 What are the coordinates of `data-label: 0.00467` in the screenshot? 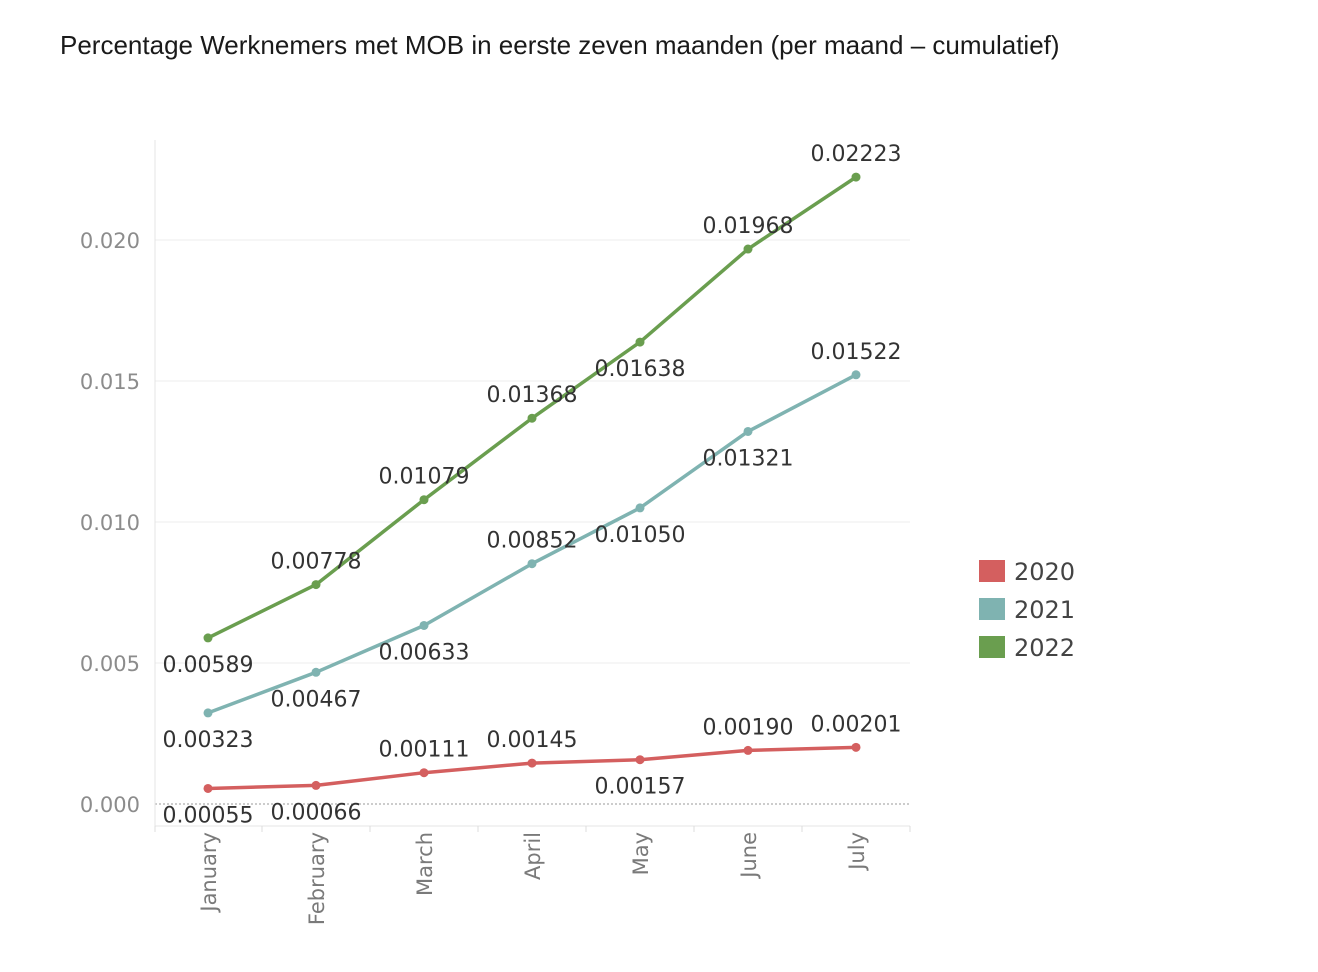 It's located at (316, 699).